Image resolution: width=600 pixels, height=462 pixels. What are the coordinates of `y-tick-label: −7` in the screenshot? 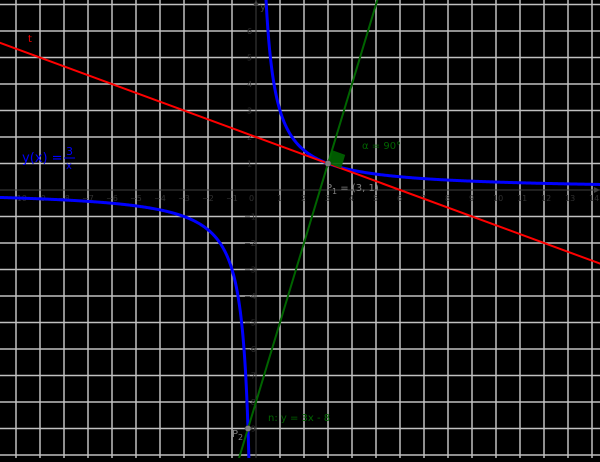 It's located at (250, 376).